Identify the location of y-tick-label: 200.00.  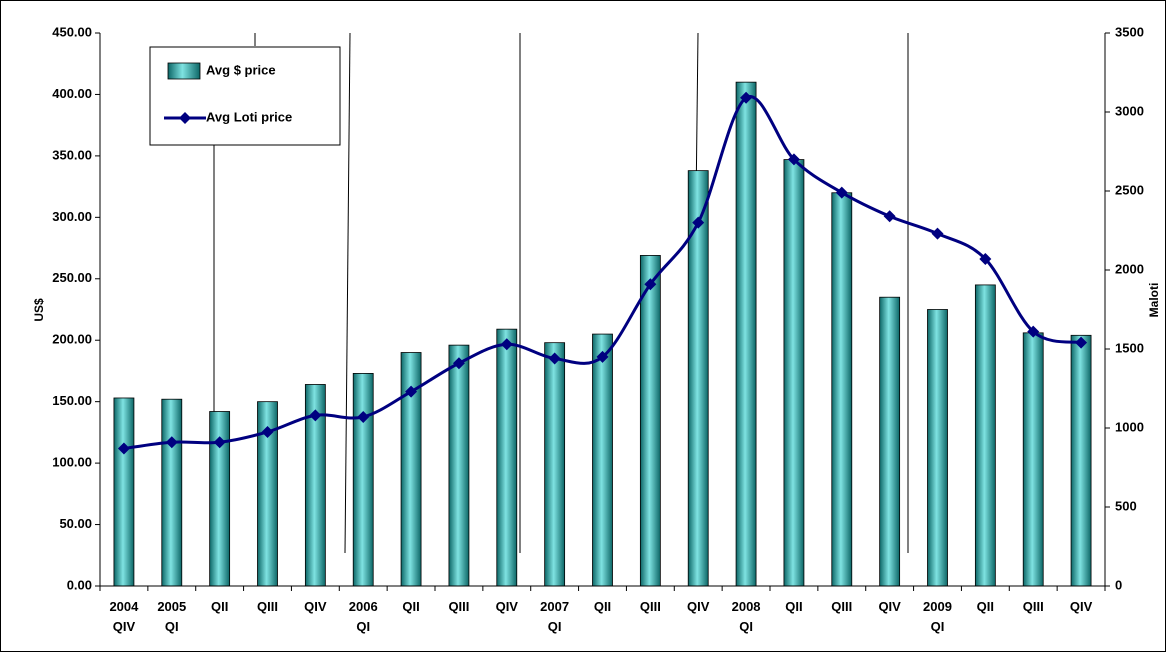
(72, 339).